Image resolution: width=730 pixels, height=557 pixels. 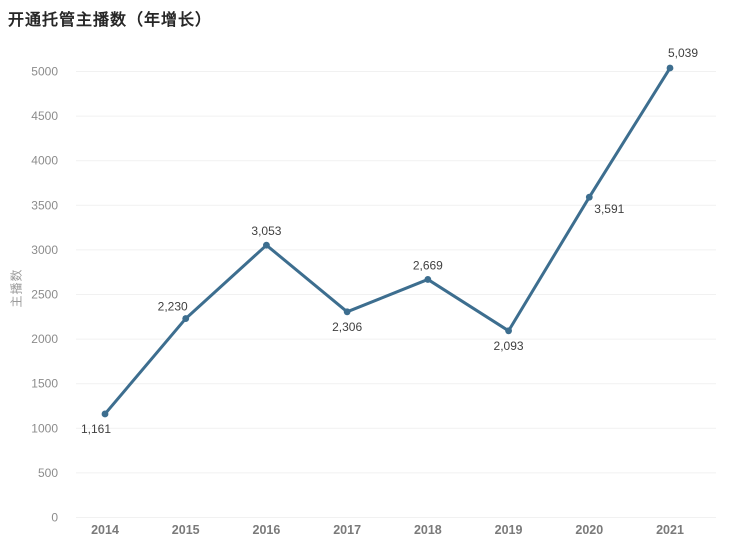 I want to click on y-tick-label: 3500, so click(x=44, y=205).